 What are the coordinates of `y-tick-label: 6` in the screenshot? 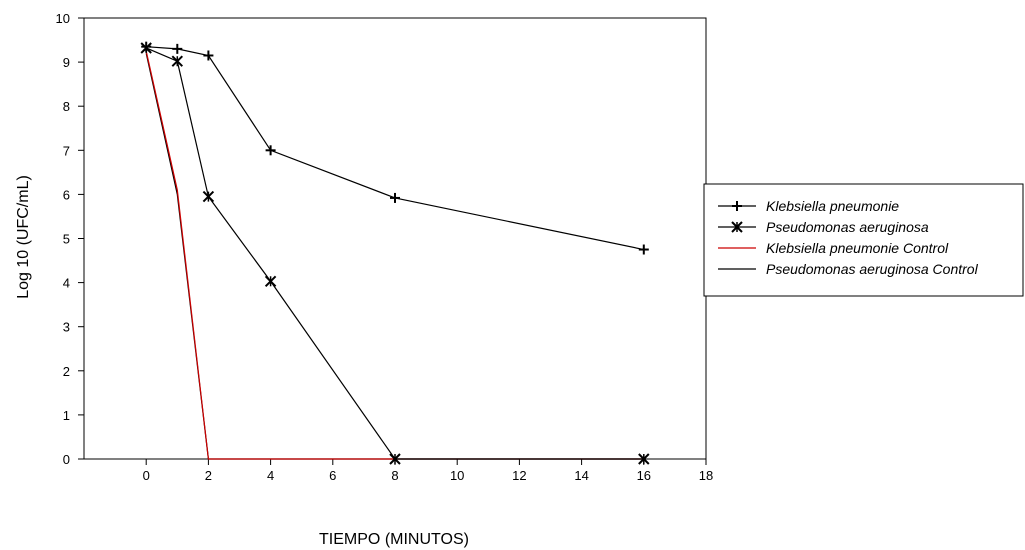 It's located at (66, 194).